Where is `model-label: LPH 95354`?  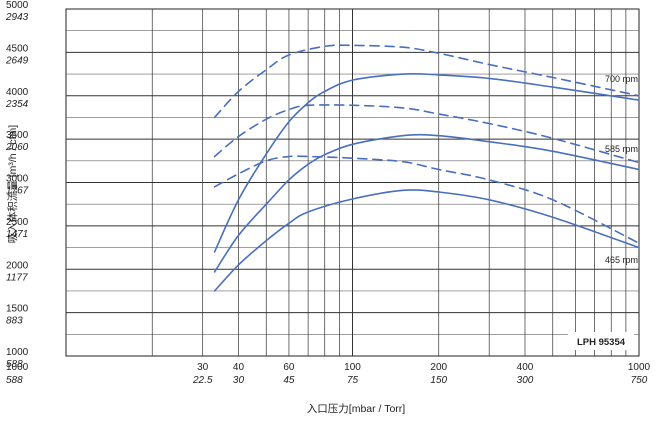
model-label: LPH 95354 is located at coordinates (601, 342).